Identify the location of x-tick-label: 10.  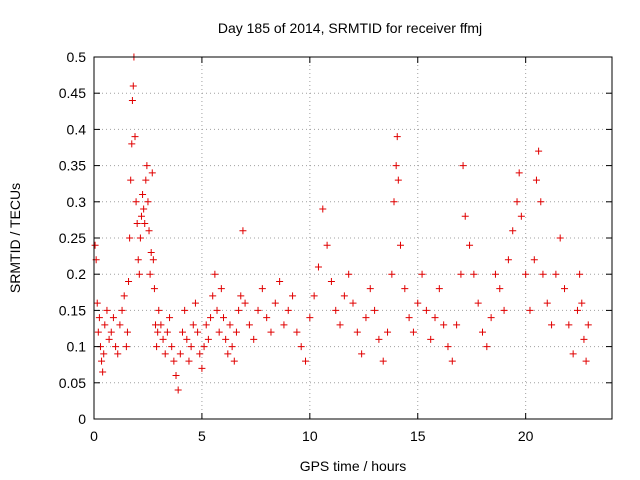
(310, 436).